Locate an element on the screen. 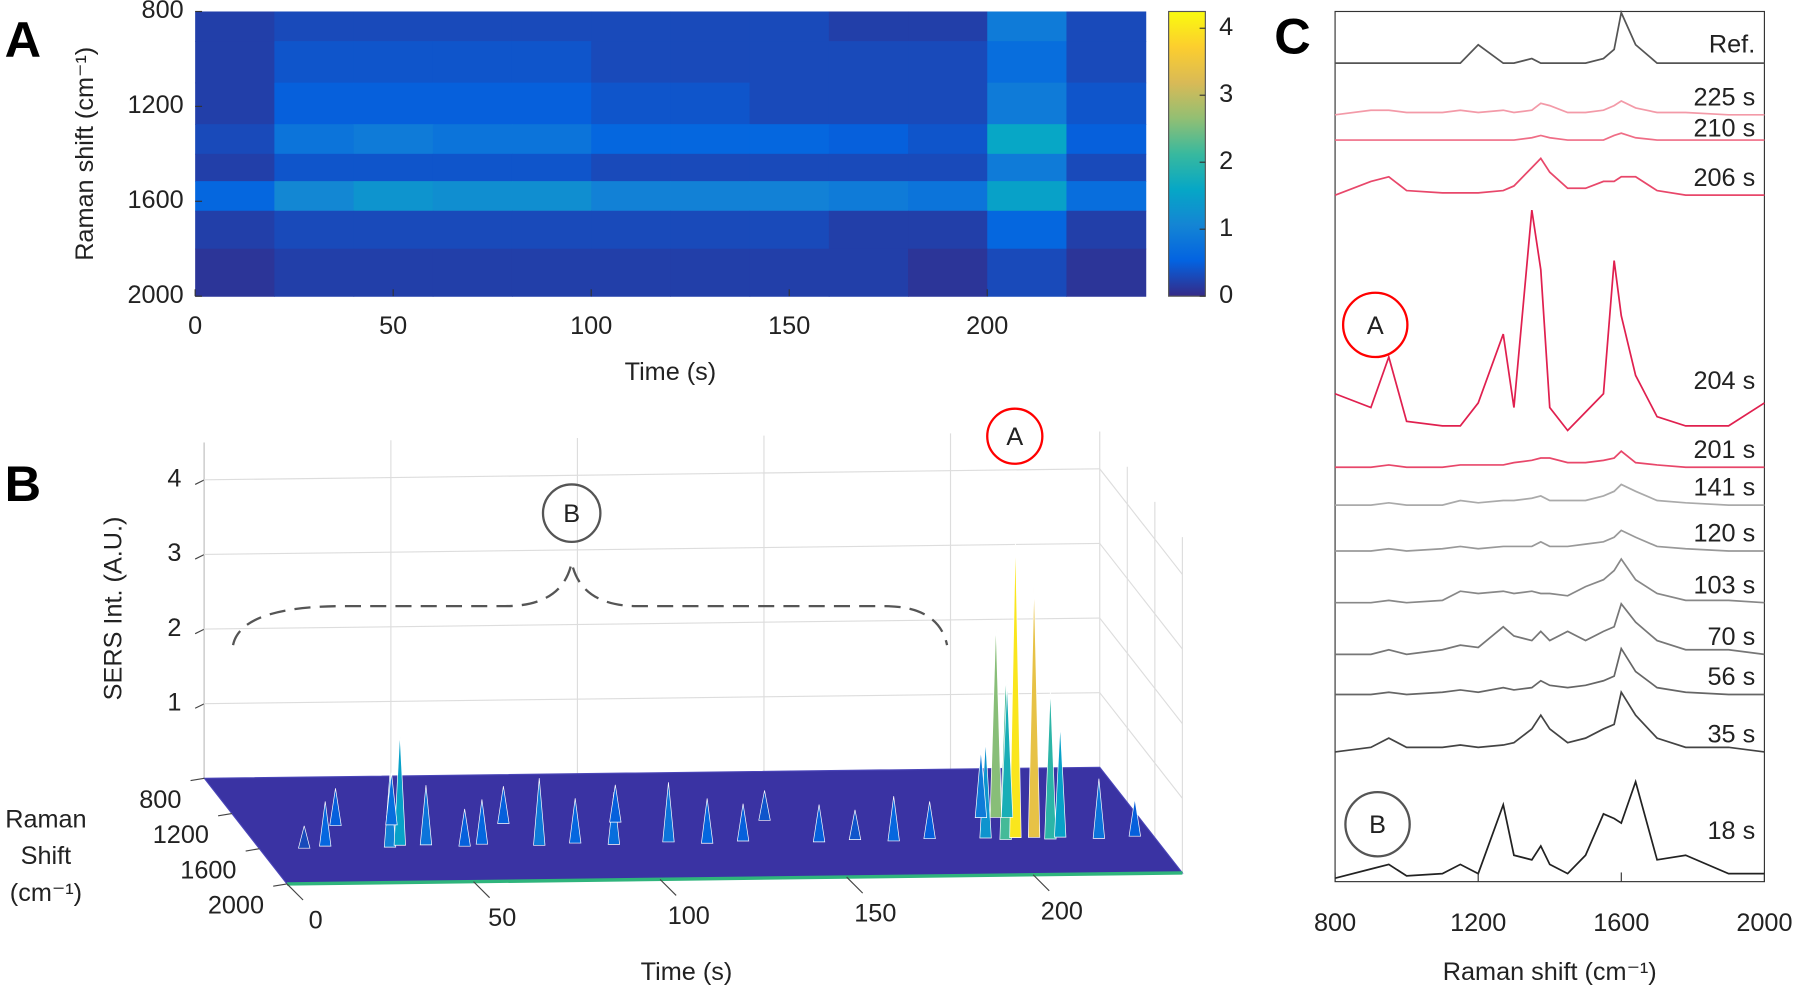  z-tick-label: 4 is located at coordinates (174, 479).